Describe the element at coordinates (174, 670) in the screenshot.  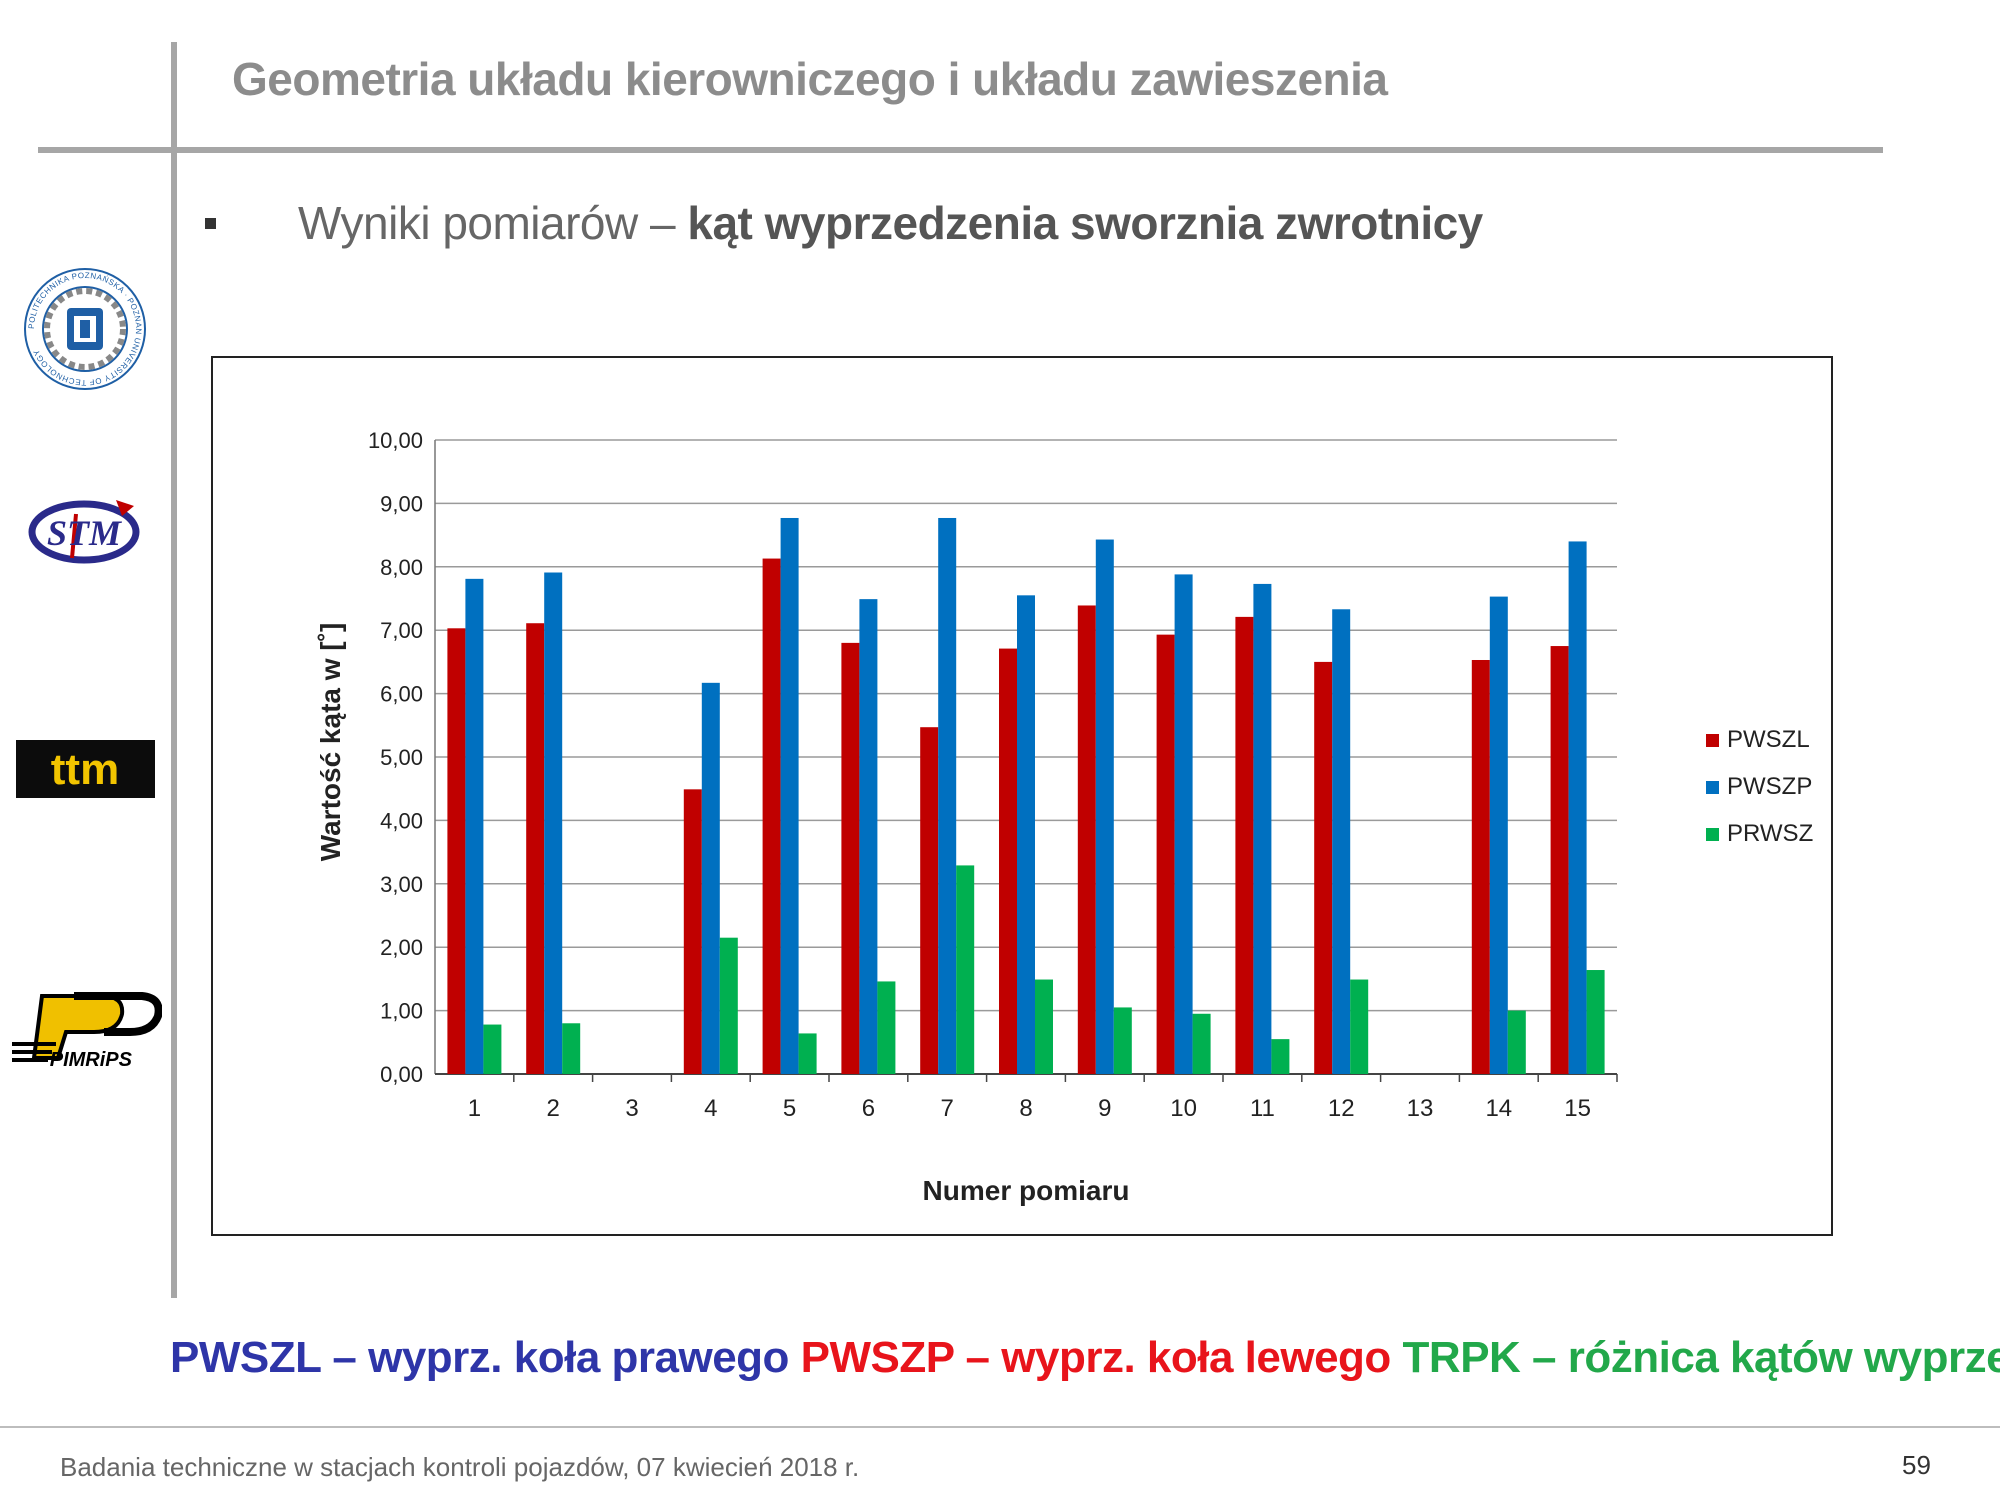
I see `vertical-divider` at that location.